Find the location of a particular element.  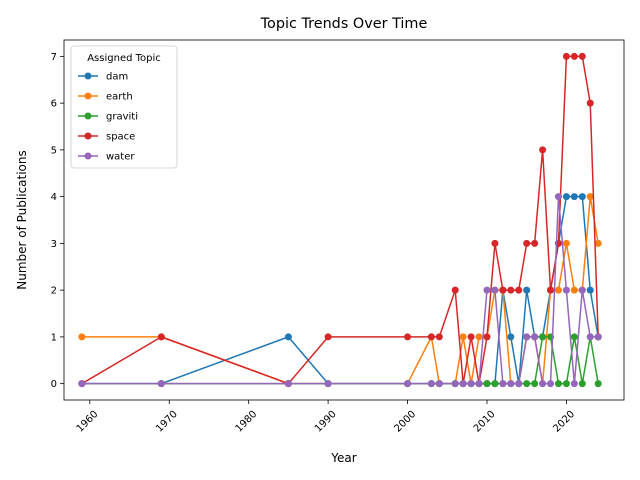

legend-marker-earth is located at coordinates (88, 96).